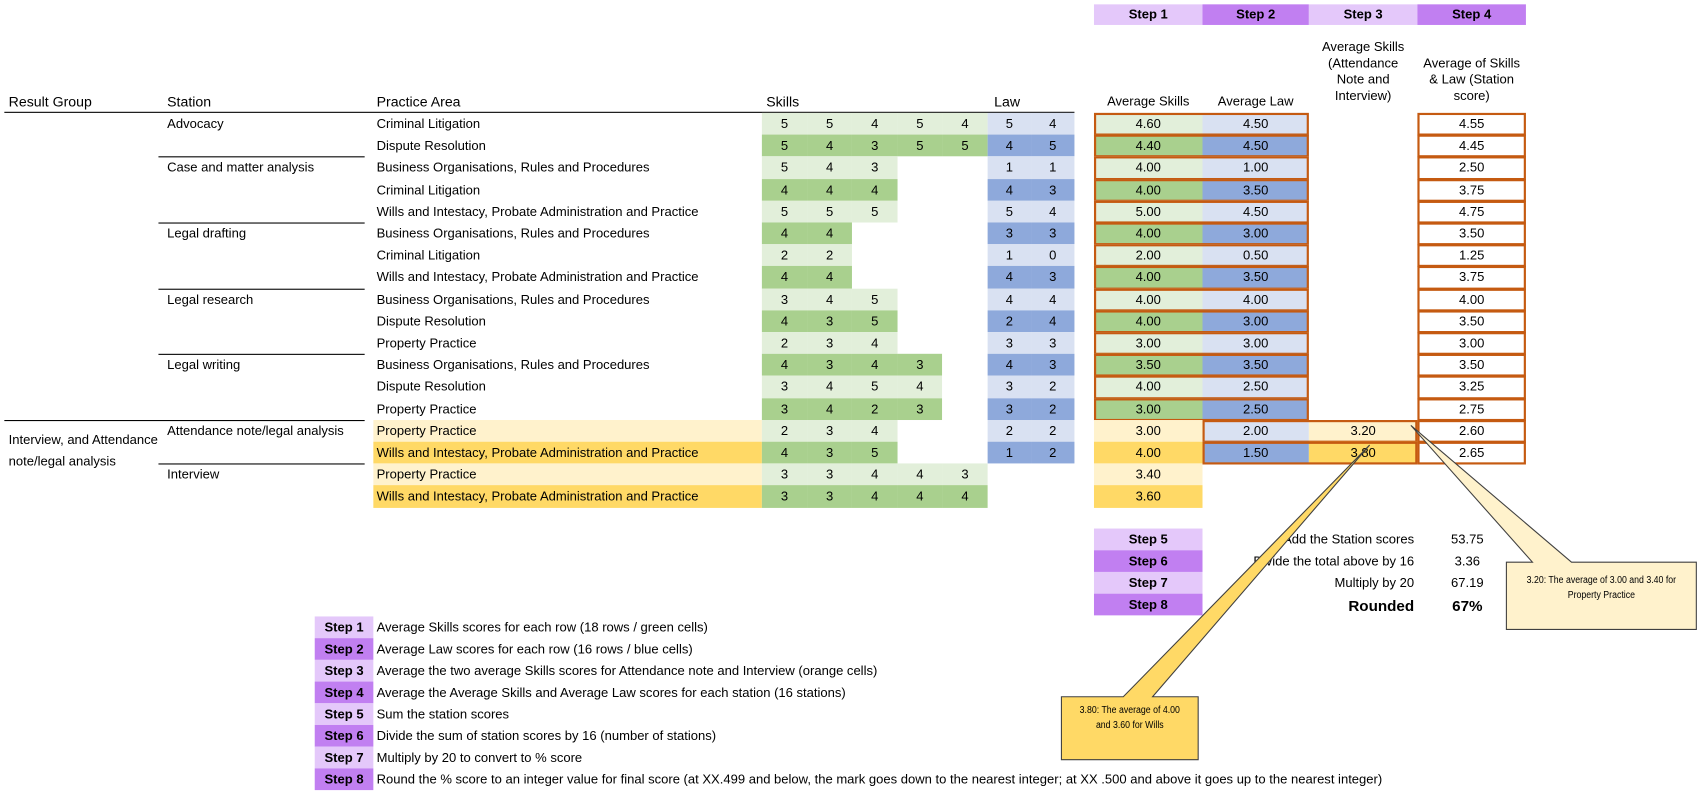  What do you see at coordinates (1363, 79) in the screenshot?
I see `header-line: Note and` at bounding box center [1363, 79].